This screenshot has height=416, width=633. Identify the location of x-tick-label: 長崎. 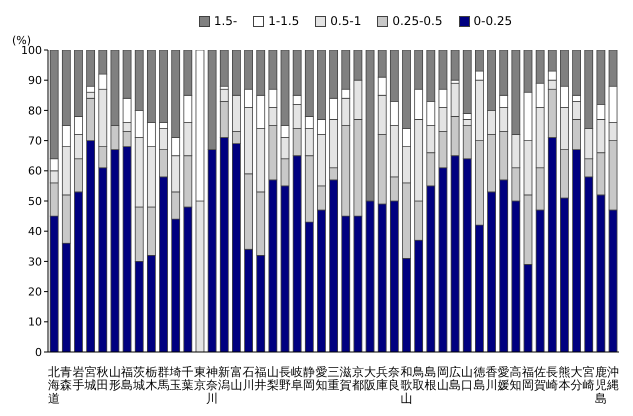
(552, 378).